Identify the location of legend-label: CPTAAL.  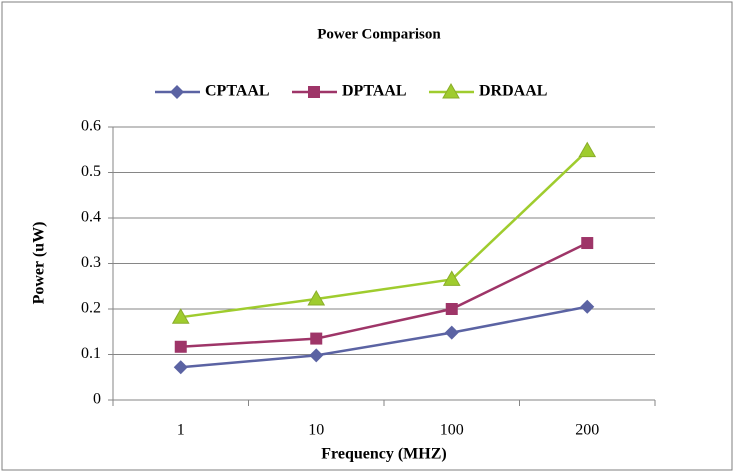
(237, 91).